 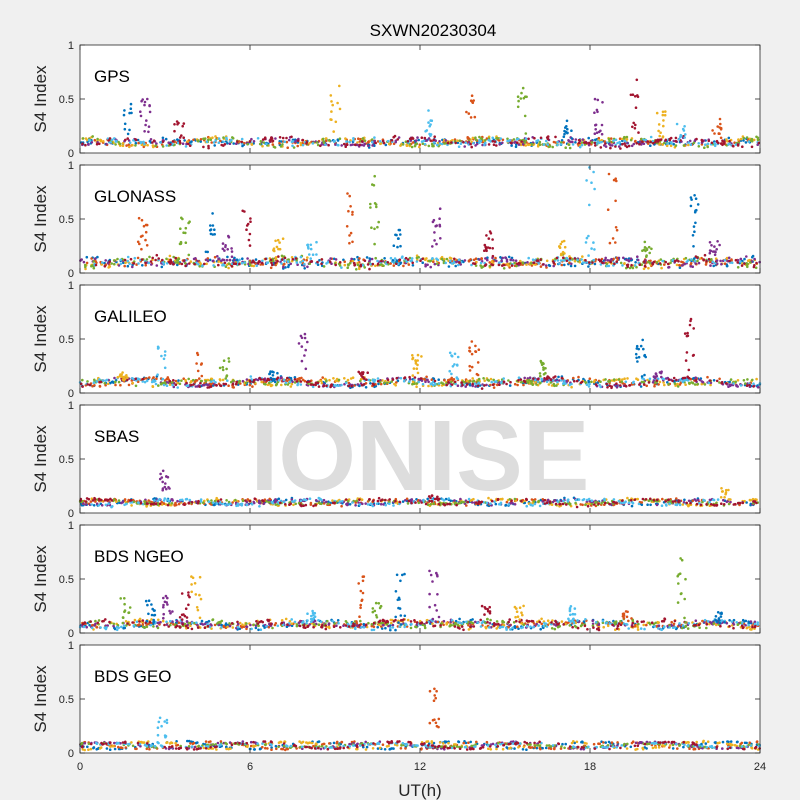 What do you see at coordinates (420, 99) in the screenshot?
I see `axes-background` at bounding box center [420, 99].